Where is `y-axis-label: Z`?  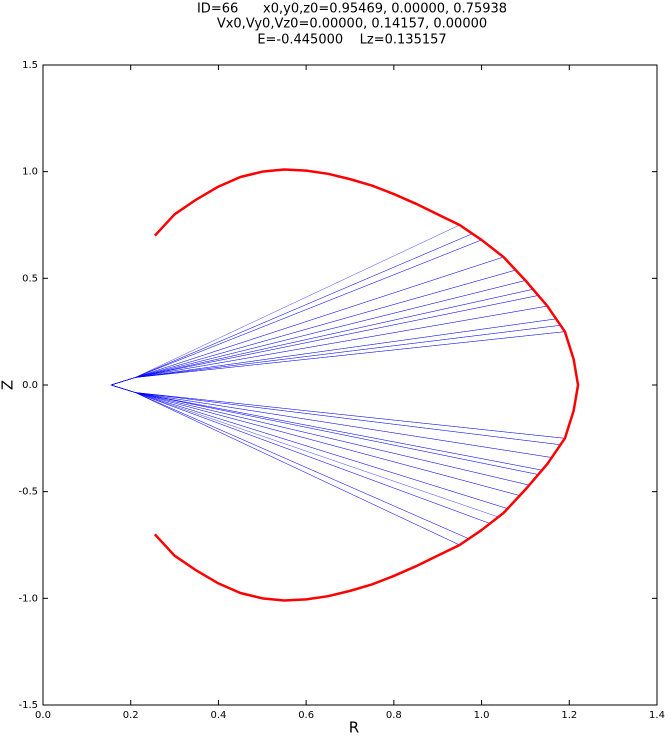
y-axis-label: Z is located at coordinates (8, 385).